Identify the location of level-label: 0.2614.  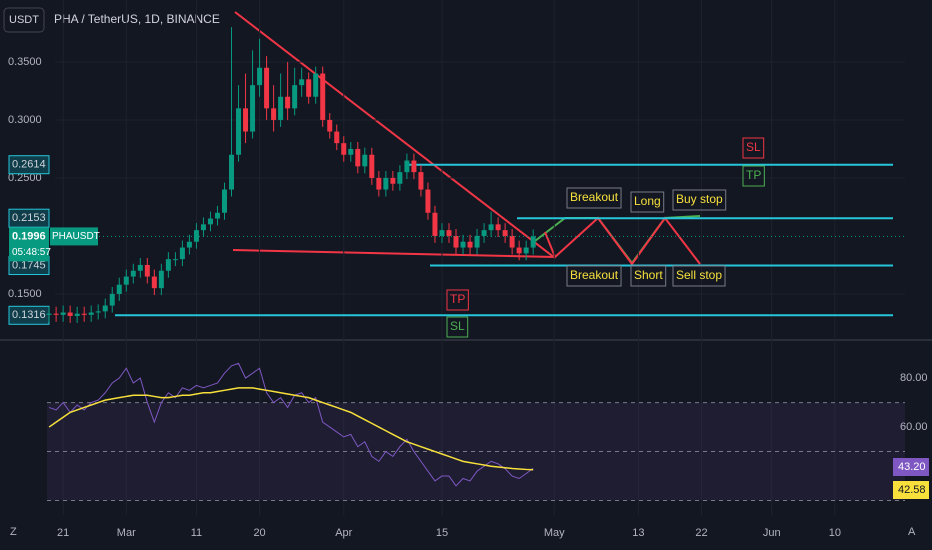
(29, 165).